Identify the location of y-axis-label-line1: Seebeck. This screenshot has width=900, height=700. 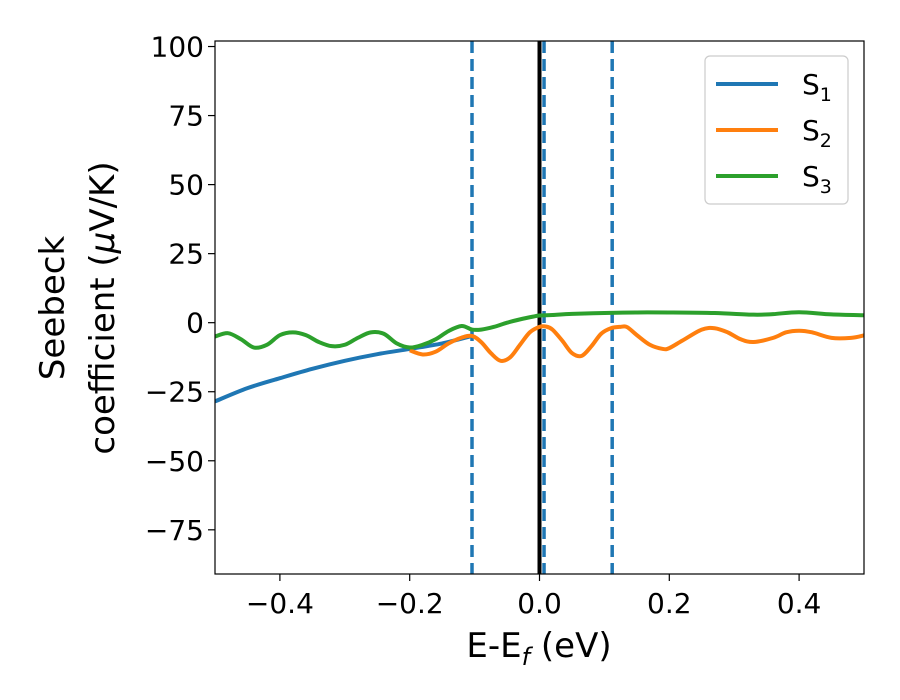
(53, 308).